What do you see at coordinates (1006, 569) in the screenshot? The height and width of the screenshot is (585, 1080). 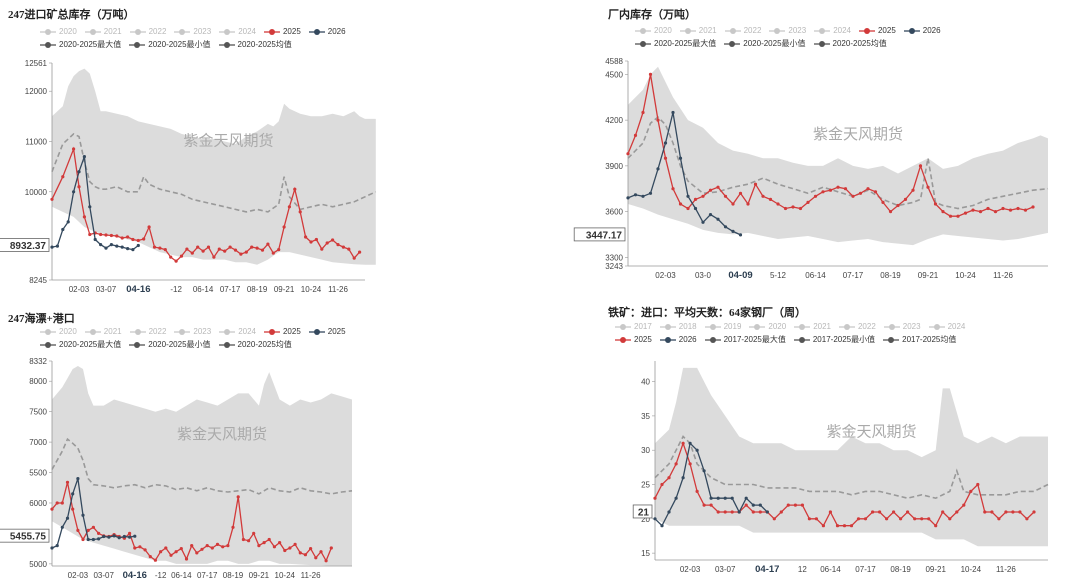 I see `x-tick-label: 11-26` at bounding box center [1006, 569].